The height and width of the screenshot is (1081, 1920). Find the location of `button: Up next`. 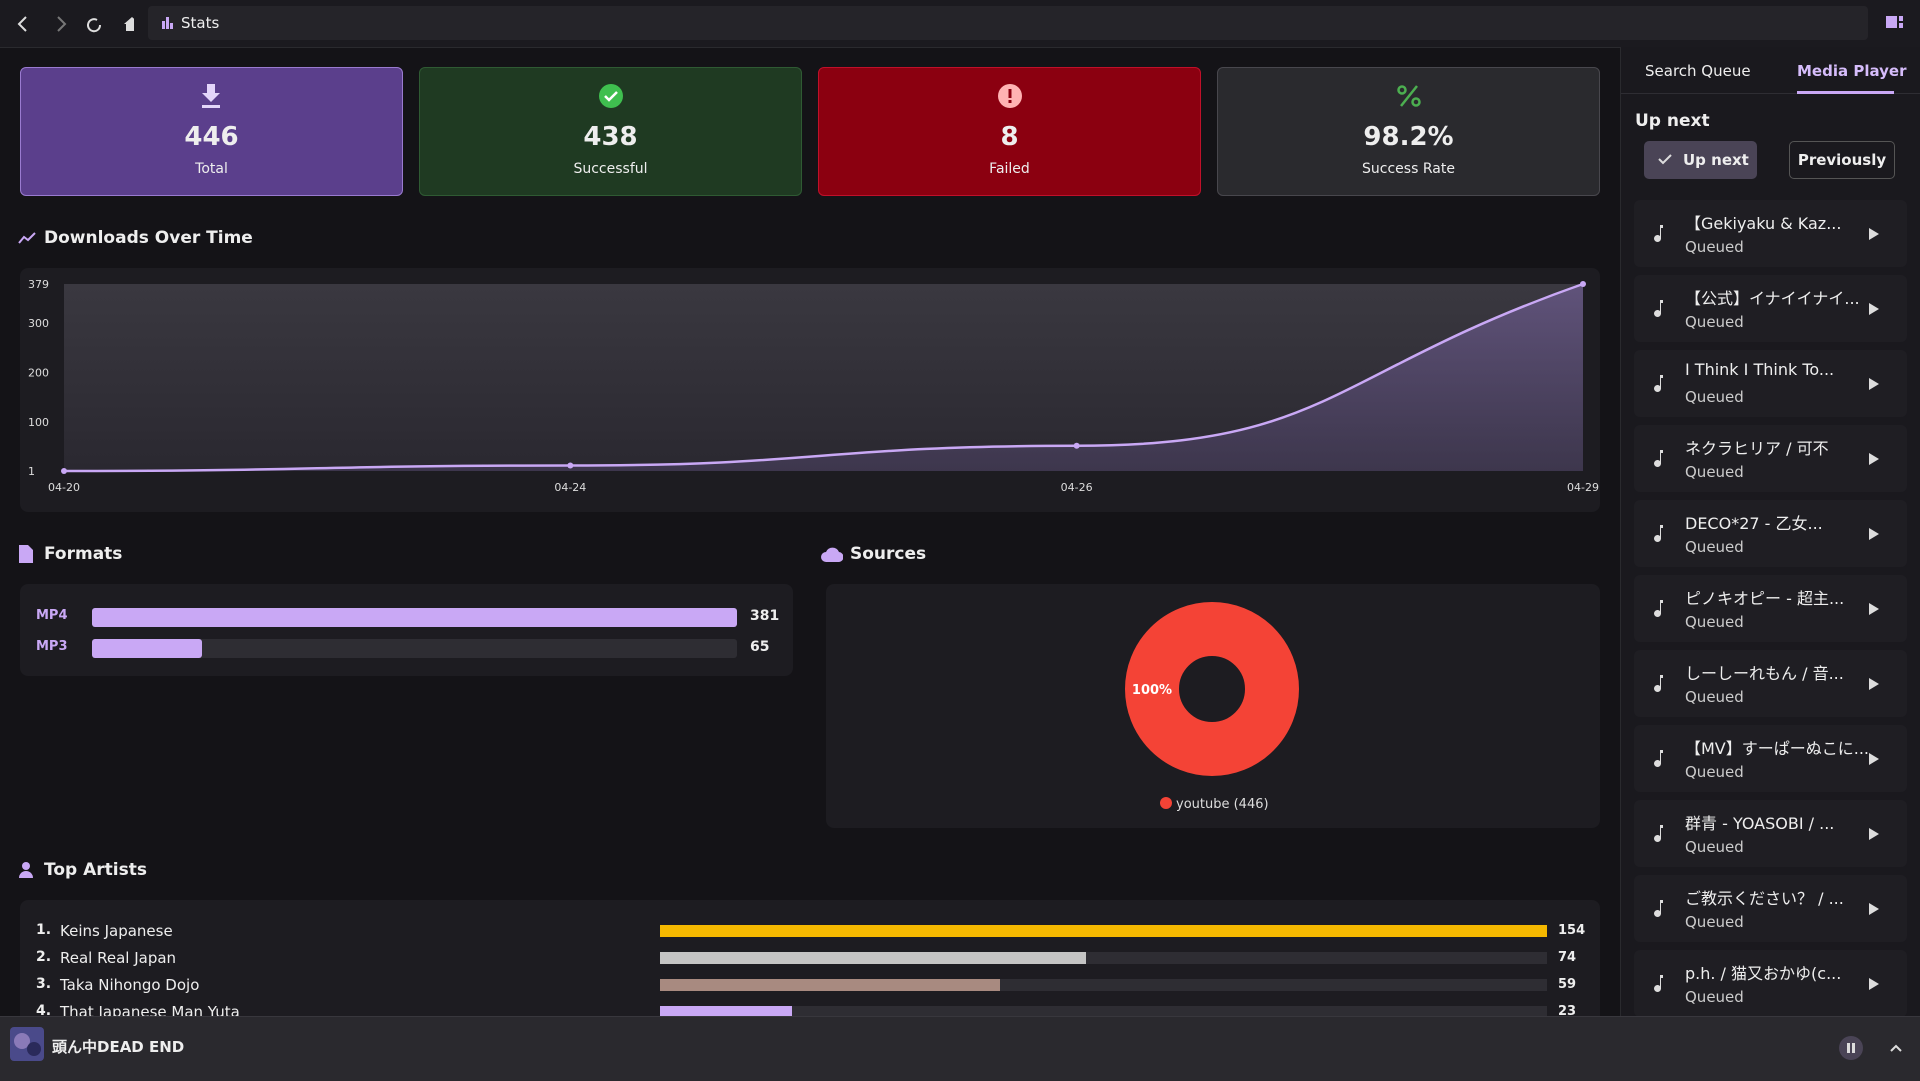

button: Up next is located at coordinates (1700, 160).